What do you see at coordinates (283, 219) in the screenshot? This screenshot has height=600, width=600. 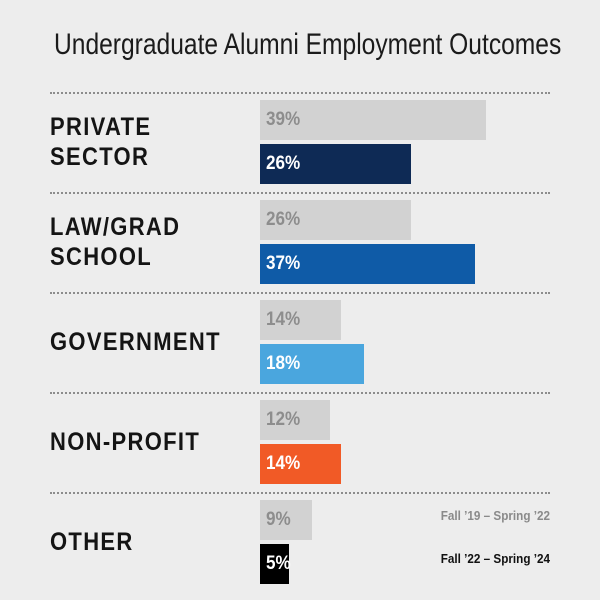 I see `bar-label-previous: 26%` at bounding box center [283, 219].